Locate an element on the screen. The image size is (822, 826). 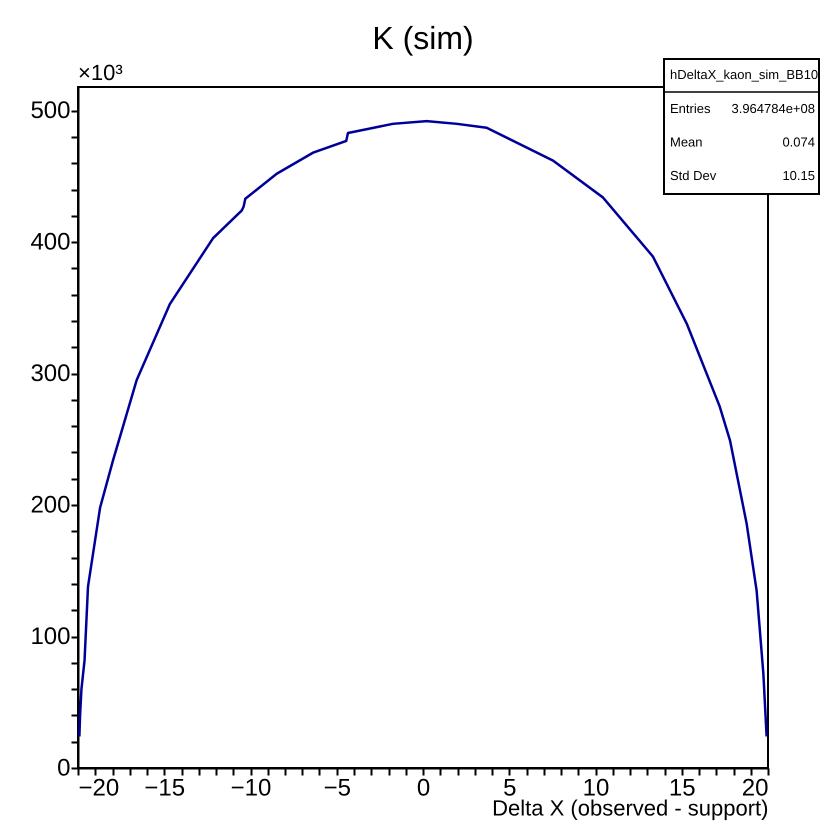
y-tick-label: 100 is located at coordinates (50, 636).